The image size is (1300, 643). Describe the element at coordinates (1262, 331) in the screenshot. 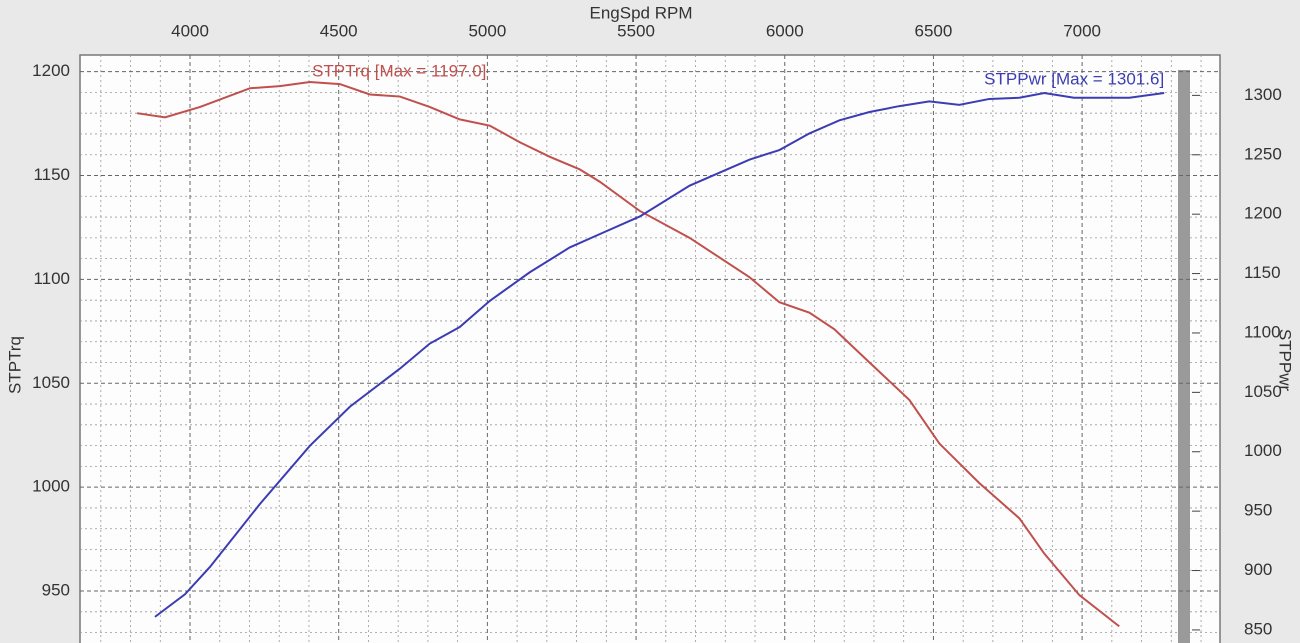

I see `y2-tick-label: 1100` at that location.